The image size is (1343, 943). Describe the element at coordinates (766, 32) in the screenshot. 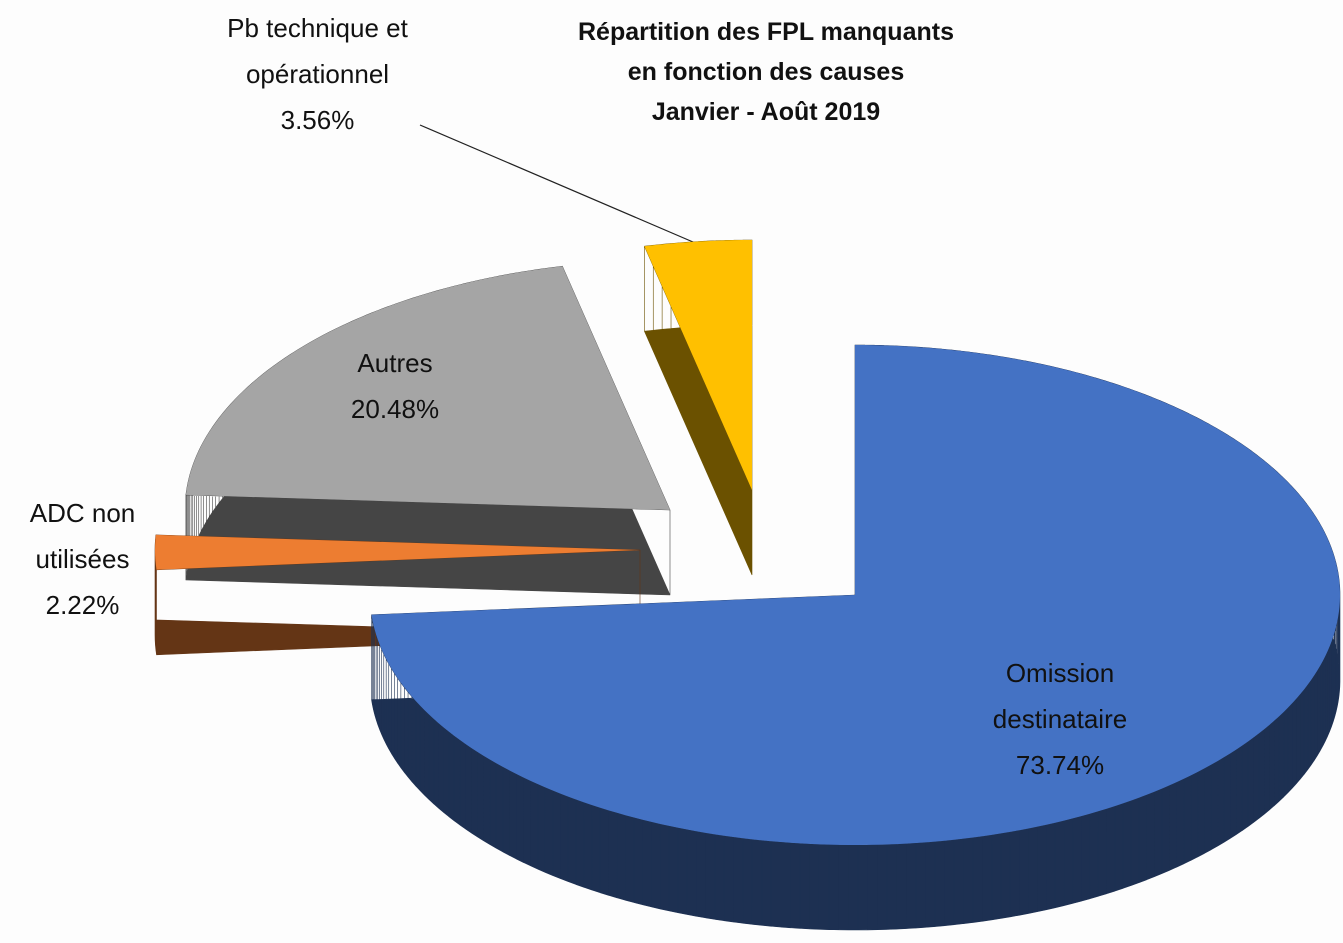

I see `chart-title: Répartition des FPL manquants` at that location.